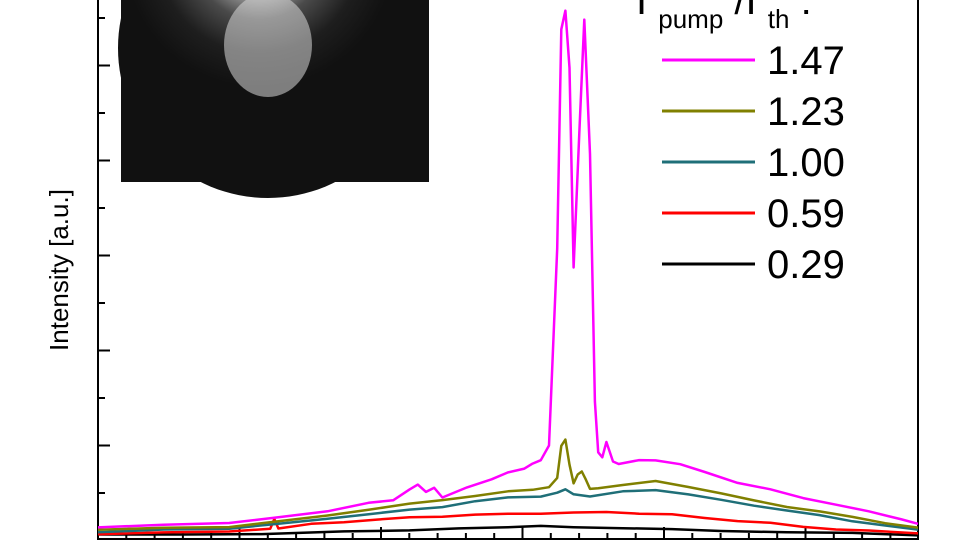  What do you see at coordinates (641, 11) in the screenshot?
I see `legend-title-i: I` at bounding box center [641, 11].